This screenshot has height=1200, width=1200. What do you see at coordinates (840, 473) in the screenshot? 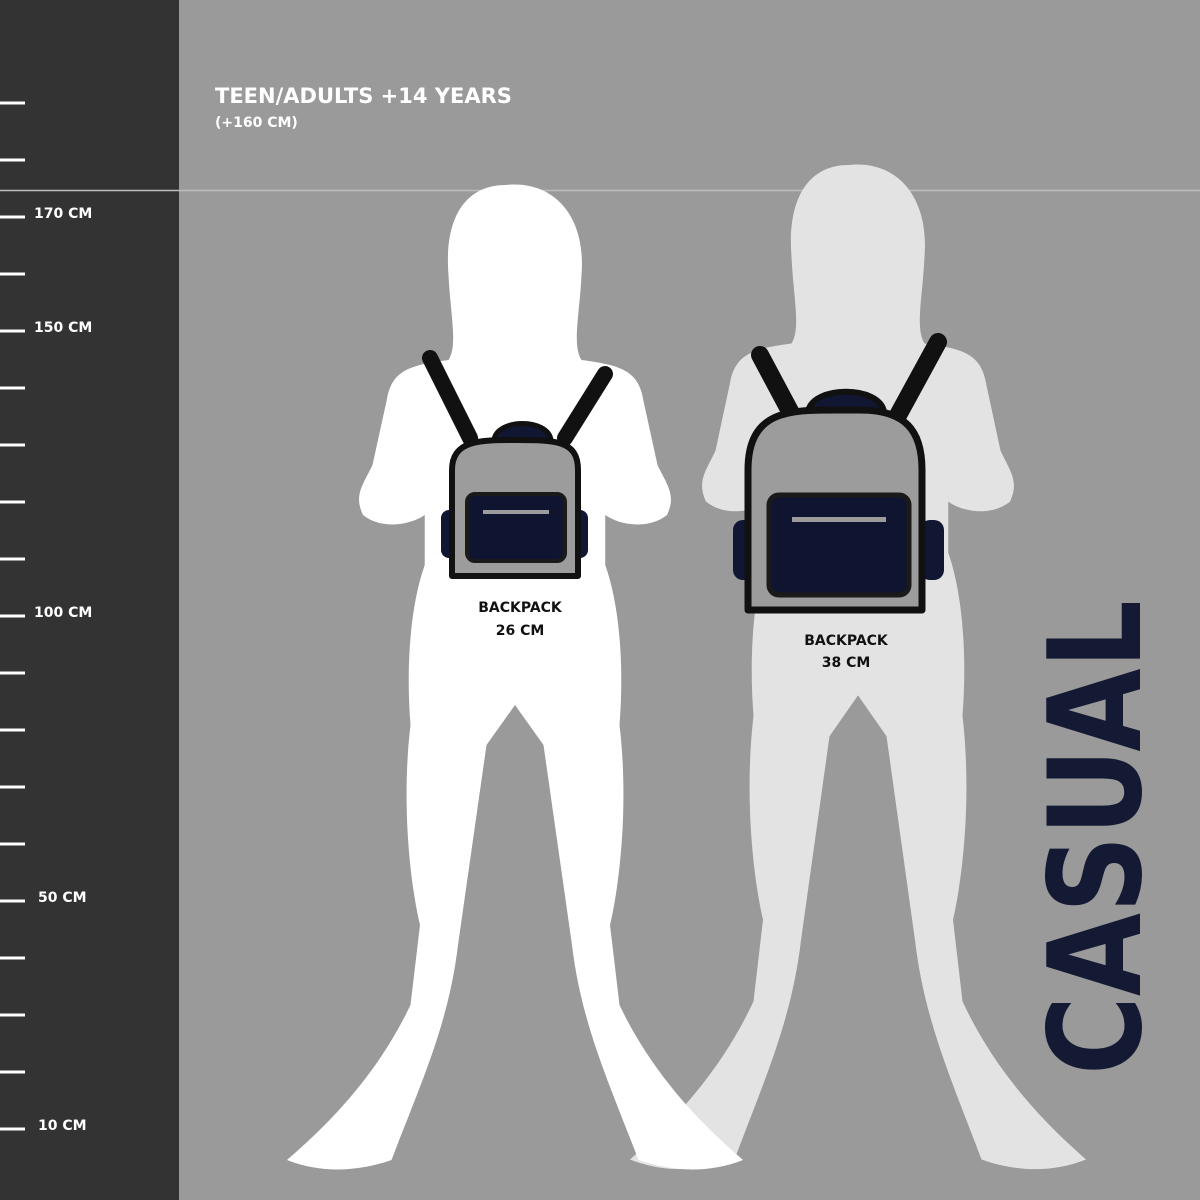
I see `backpack-large-icon` at bounding box center [840, 473].